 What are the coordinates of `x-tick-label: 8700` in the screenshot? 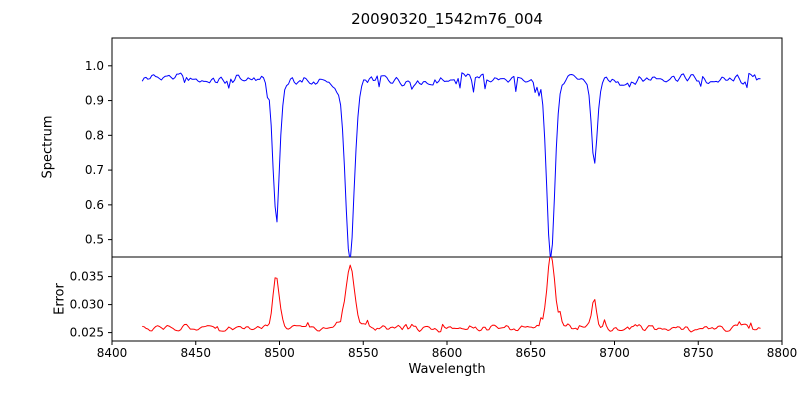 It's located at (614, 353).